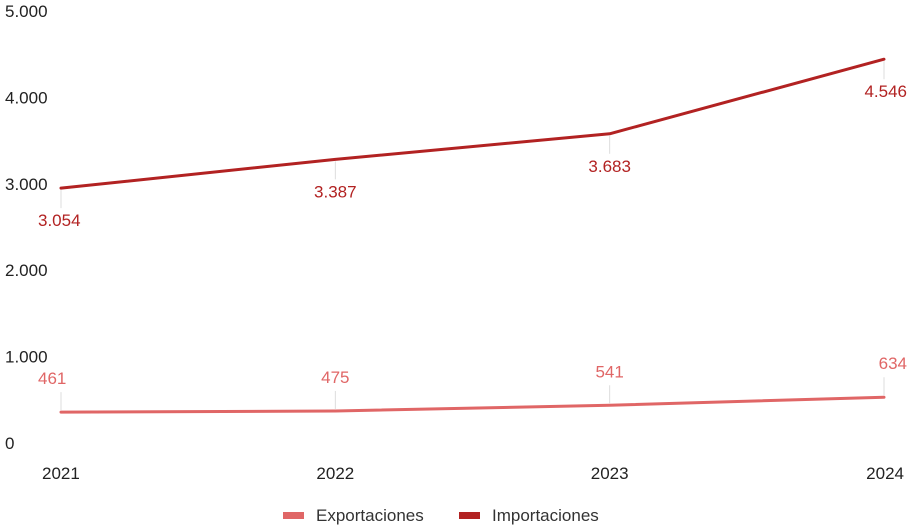 The height and width of the screenshot is (527, 909). What do you see at coordinates (473, 473) in the screenshot?
I see `x-axis-ticks: 2021 2022 2023 2024` at bounding box center [473, 473].